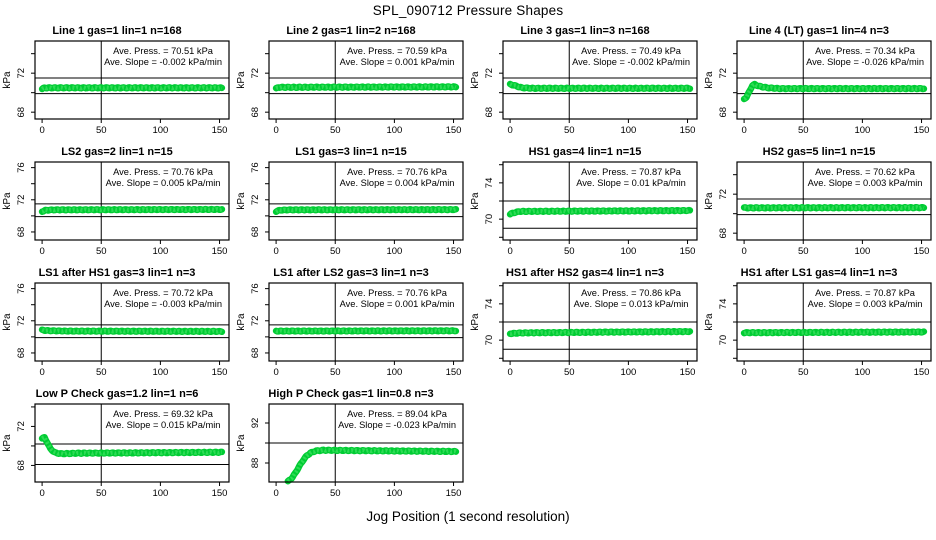 This screenshot has width=936, height=540. Describe the element at coordinates (631, 293) in the screenshot. I see `ave-press-annotation: Ave. Press. = 70.86 kPa` at that location.